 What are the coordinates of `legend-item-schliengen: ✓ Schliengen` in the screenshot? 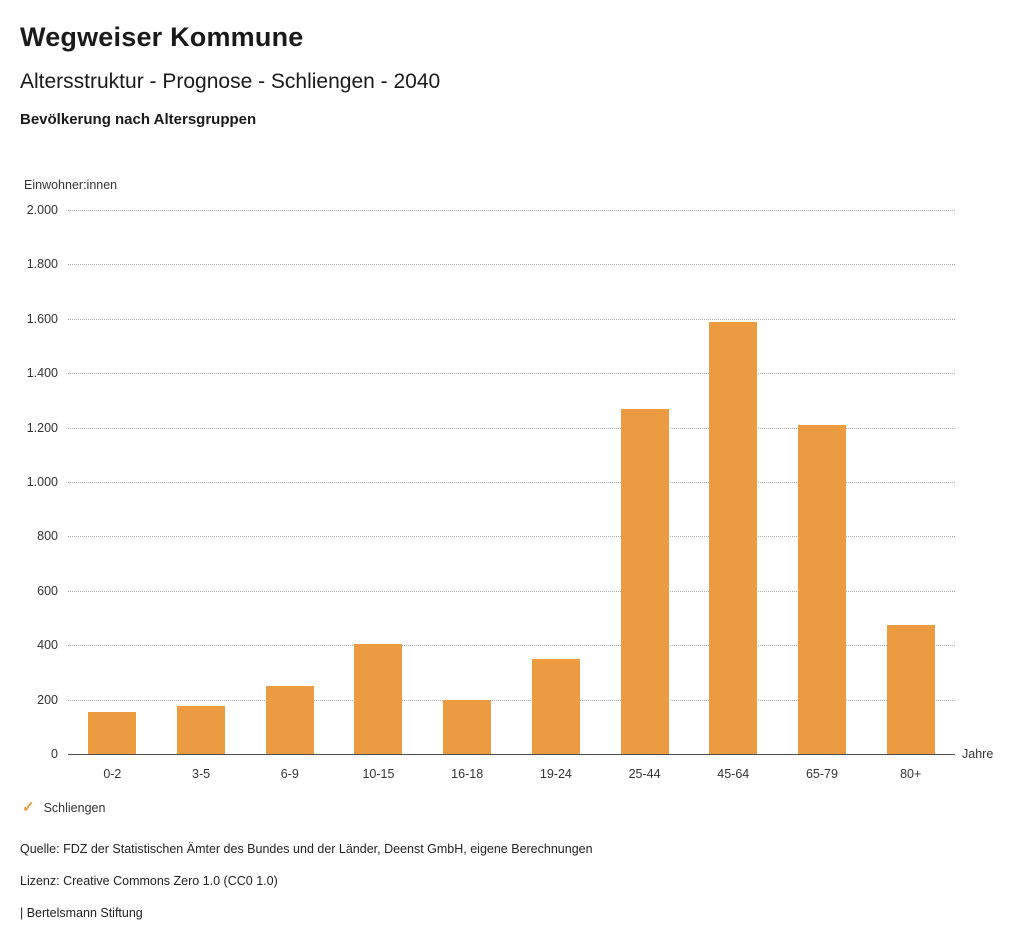 It's located at (63, 807).